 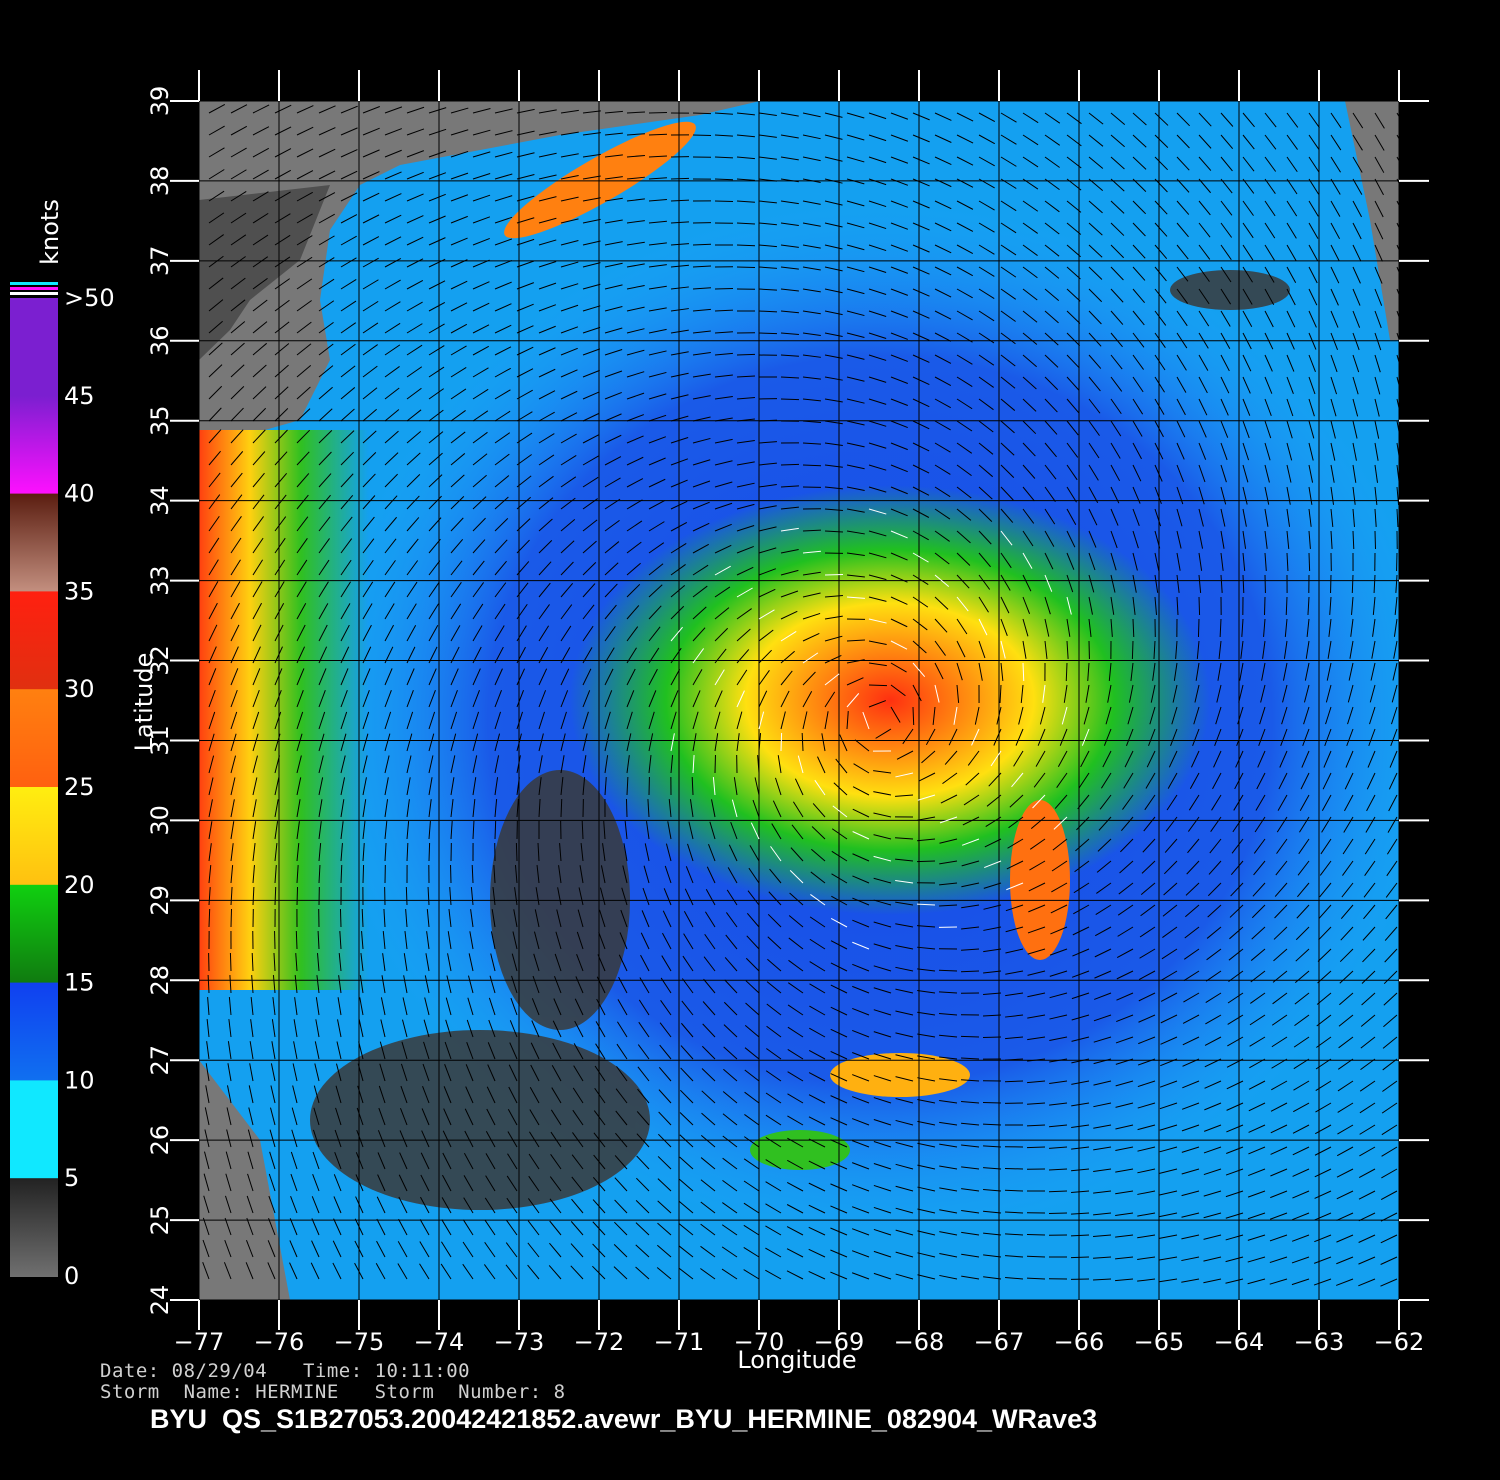 What do you see at coordinates (890, 700) in the screenshot?
I see `storm-core` at bounding box center [890, 700].